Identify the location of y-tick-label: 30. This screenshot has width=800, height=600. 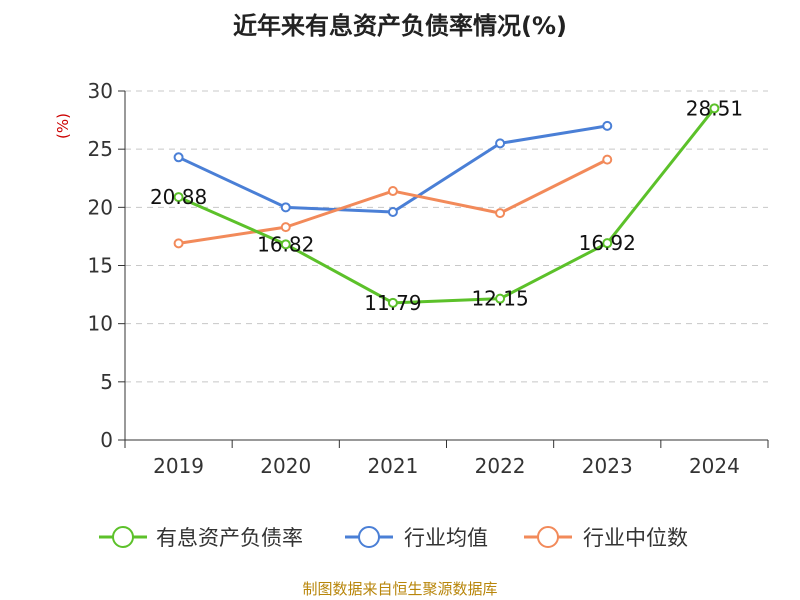
(100, 91).